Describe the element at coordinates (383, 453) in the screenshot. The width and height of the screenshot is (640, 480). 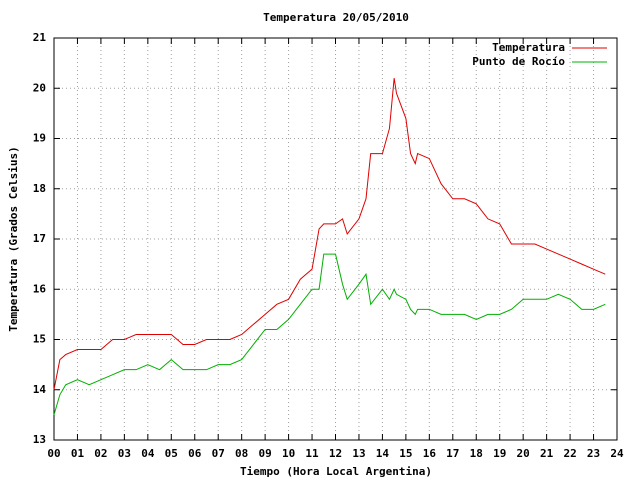
I see `x-tick-label: 14` at that location.